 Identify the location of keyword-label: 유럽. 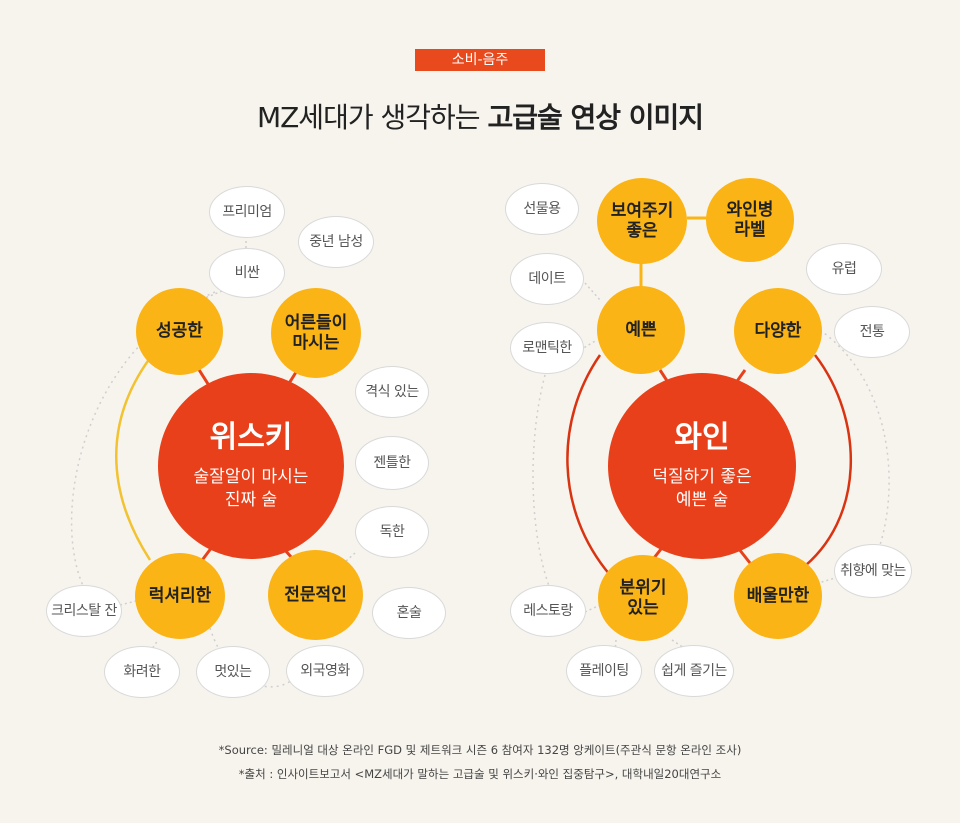
(844, 268).